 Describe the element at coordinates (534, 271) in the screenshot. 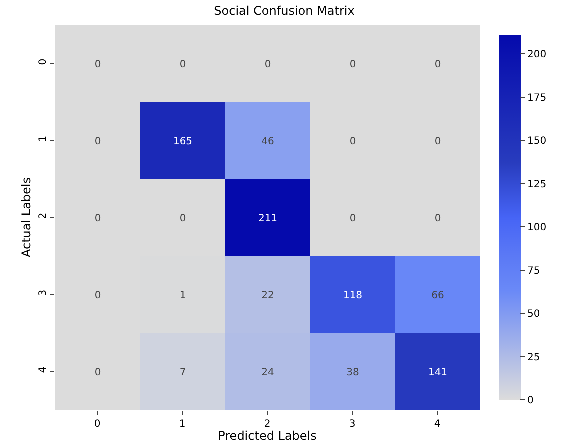

I see `color-bar-label: 75` at that location.